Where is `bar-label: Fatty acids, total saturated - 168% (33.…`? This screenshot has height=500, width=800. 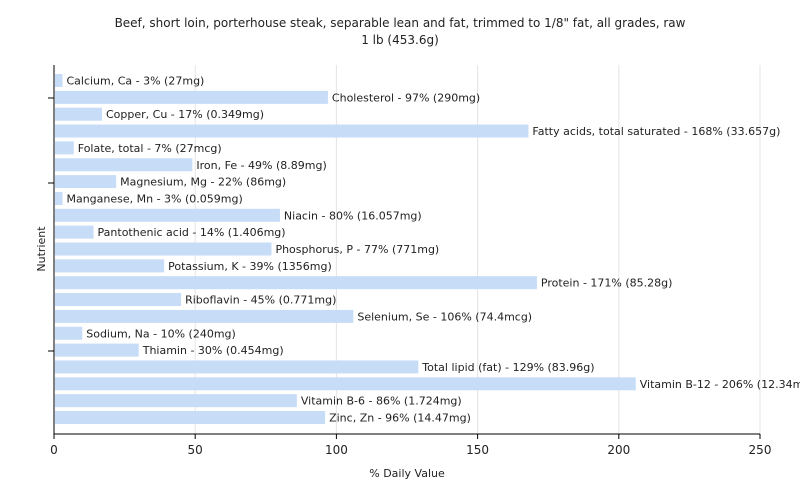
bar-label: Fatty acids, total saturated - 168% (33.… is located at coordinates (656, 131).